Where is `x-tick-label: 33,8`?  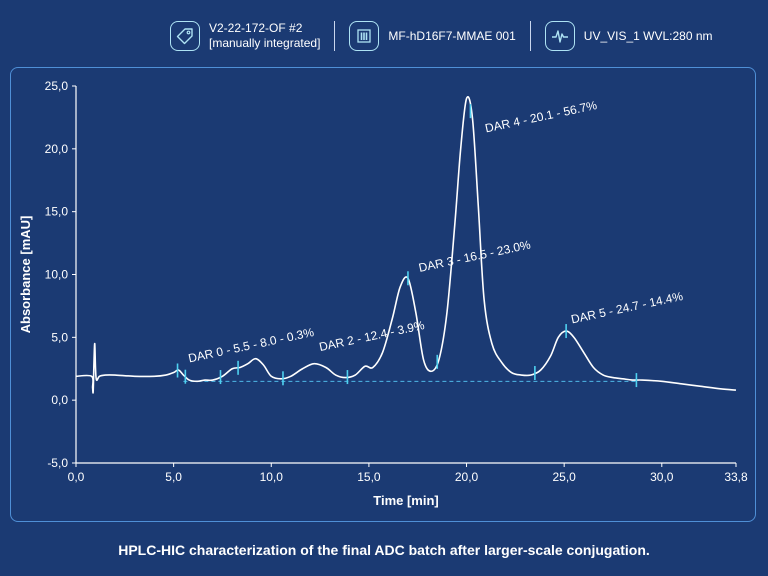
x-tick-label: 33,8 is located at coordinates (736, 477).